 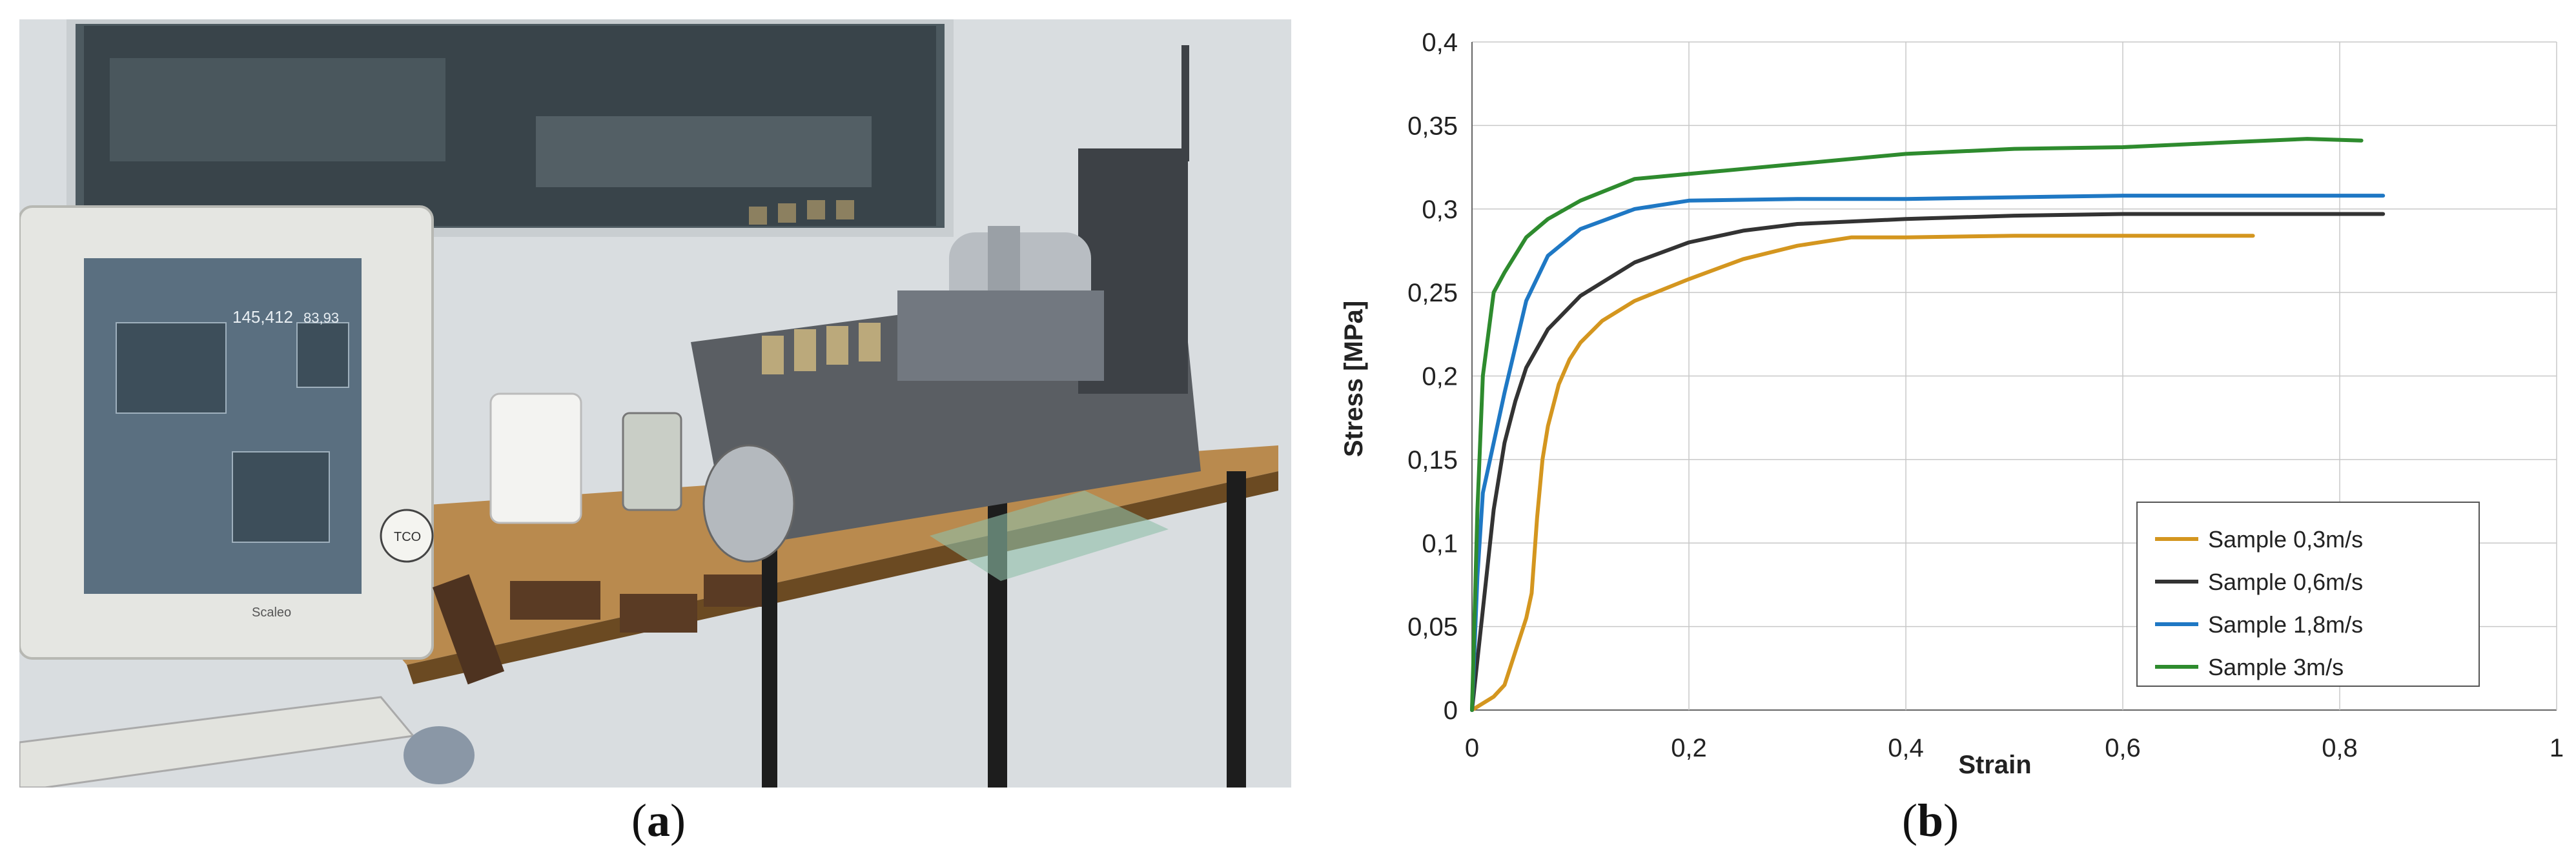 What do you see at coordinates (2123, 748) in the screenshot?
I see `x-tick-label: 0,6` at bounding box center [2123, 748].